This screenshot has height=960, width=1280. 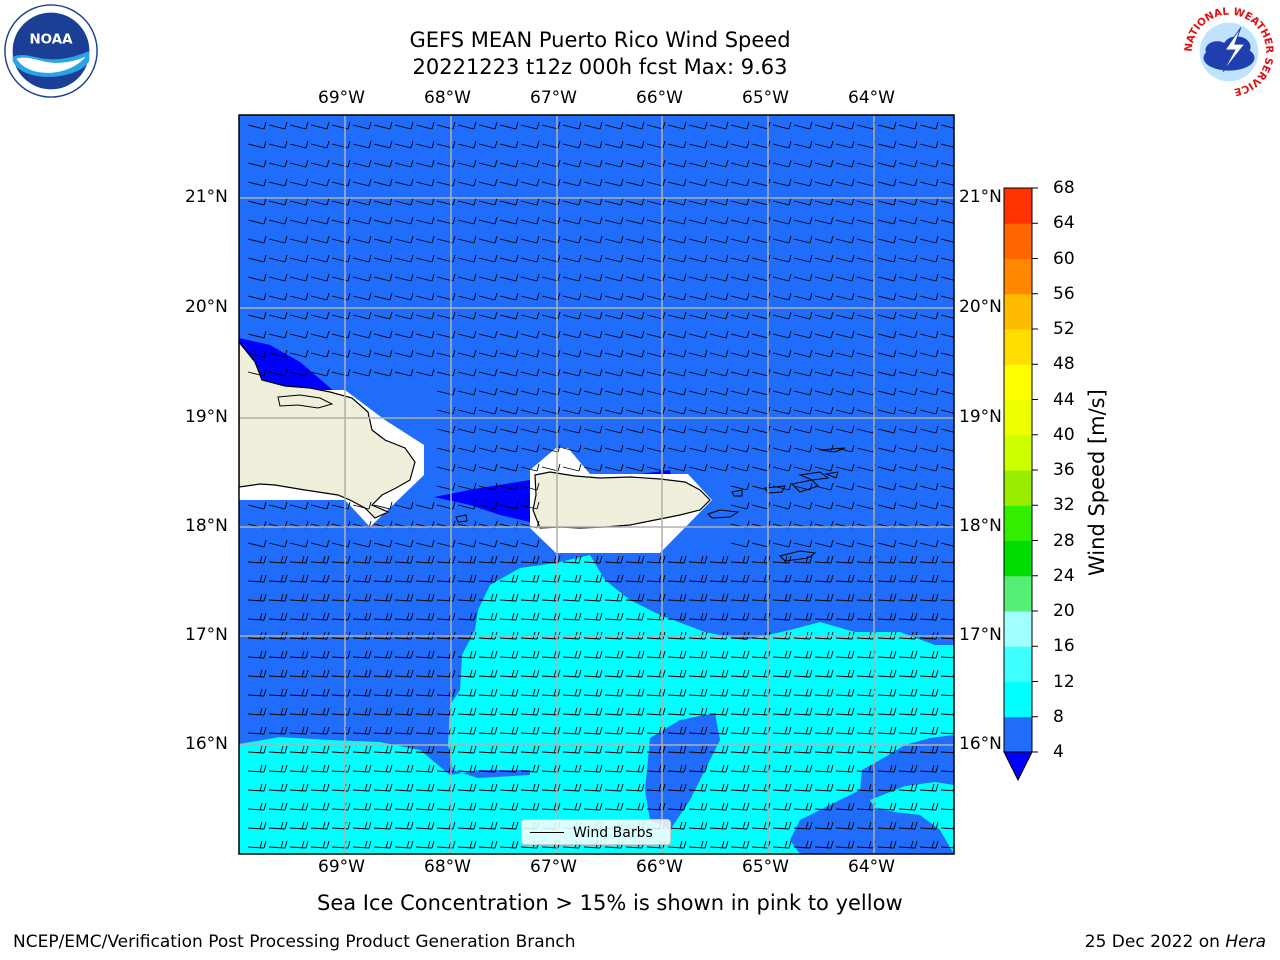 What do you see at coordinates (206, 417) in the screenshot?
I see `lat-label-left-19n: 19°N` at bounding box center [206, 417].